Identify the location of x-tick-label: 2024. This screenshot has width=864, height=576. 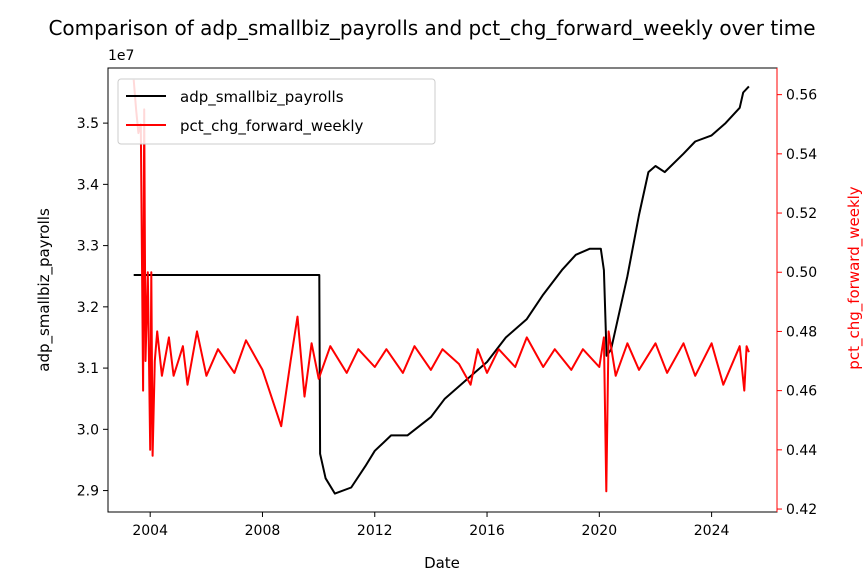
(712, 531).